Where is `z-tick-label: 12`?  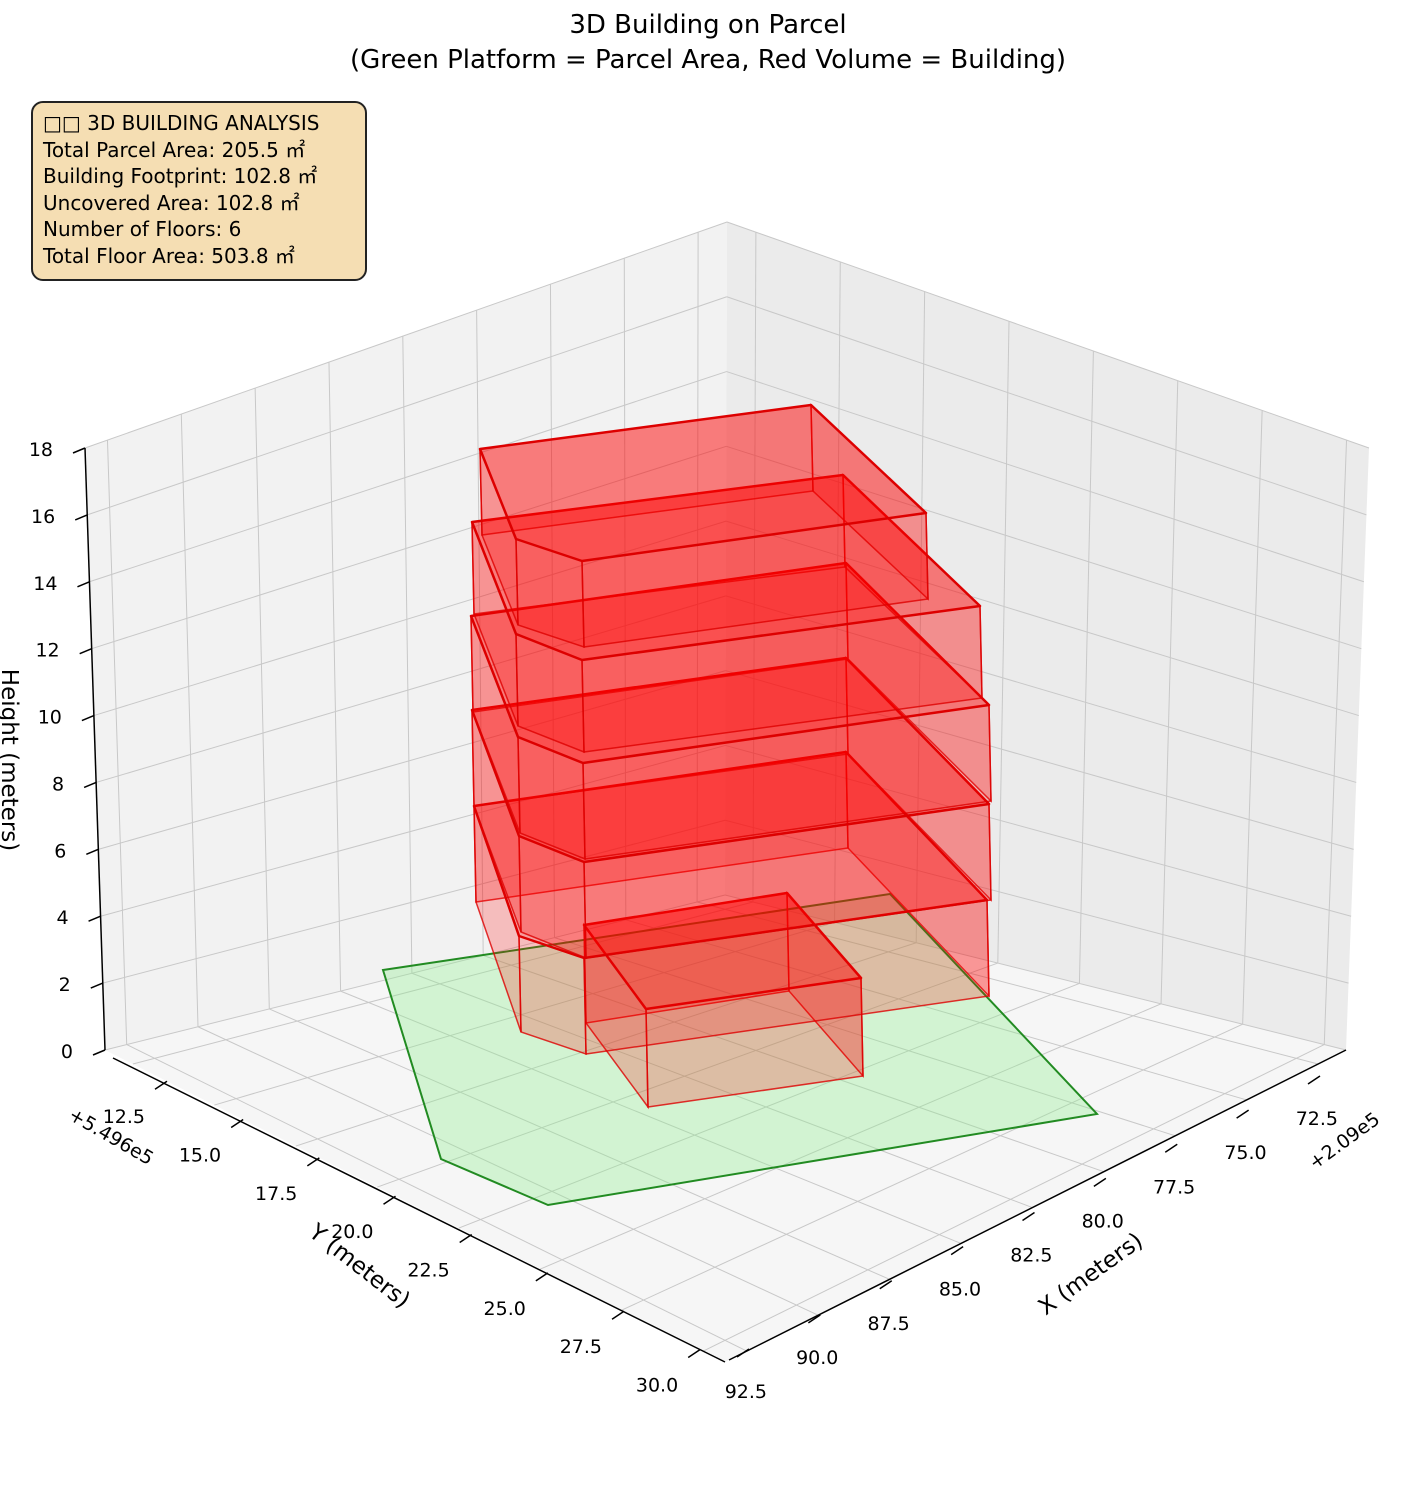 z-tick-label: 12 is located at coordinates (47, 651).